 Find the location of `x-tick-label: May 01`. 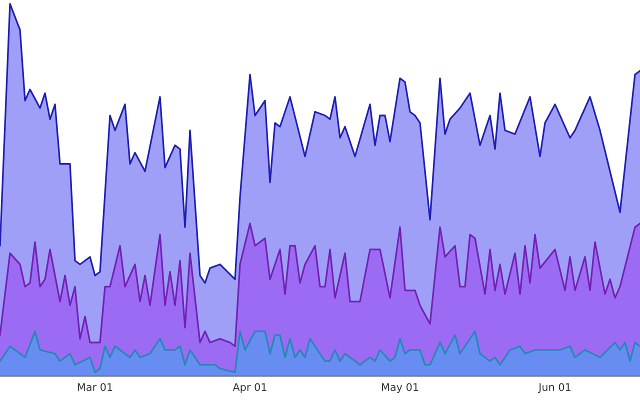

x-tick-label: May 01 is located at coordinates (400, 388).